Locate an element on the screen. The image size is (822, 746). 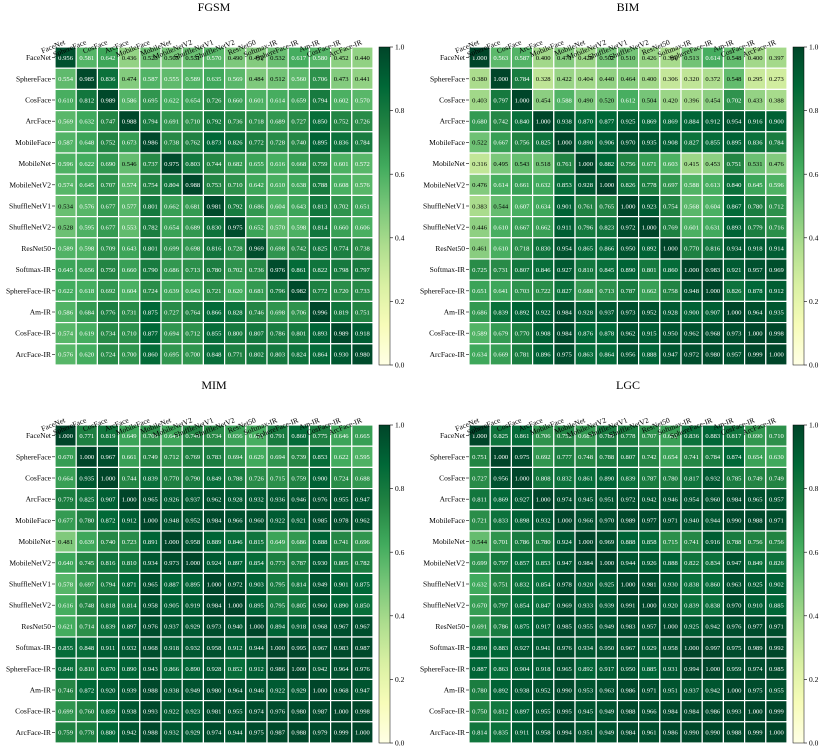
cell-value-label: 0.903 is located at coordinates (257, 584).